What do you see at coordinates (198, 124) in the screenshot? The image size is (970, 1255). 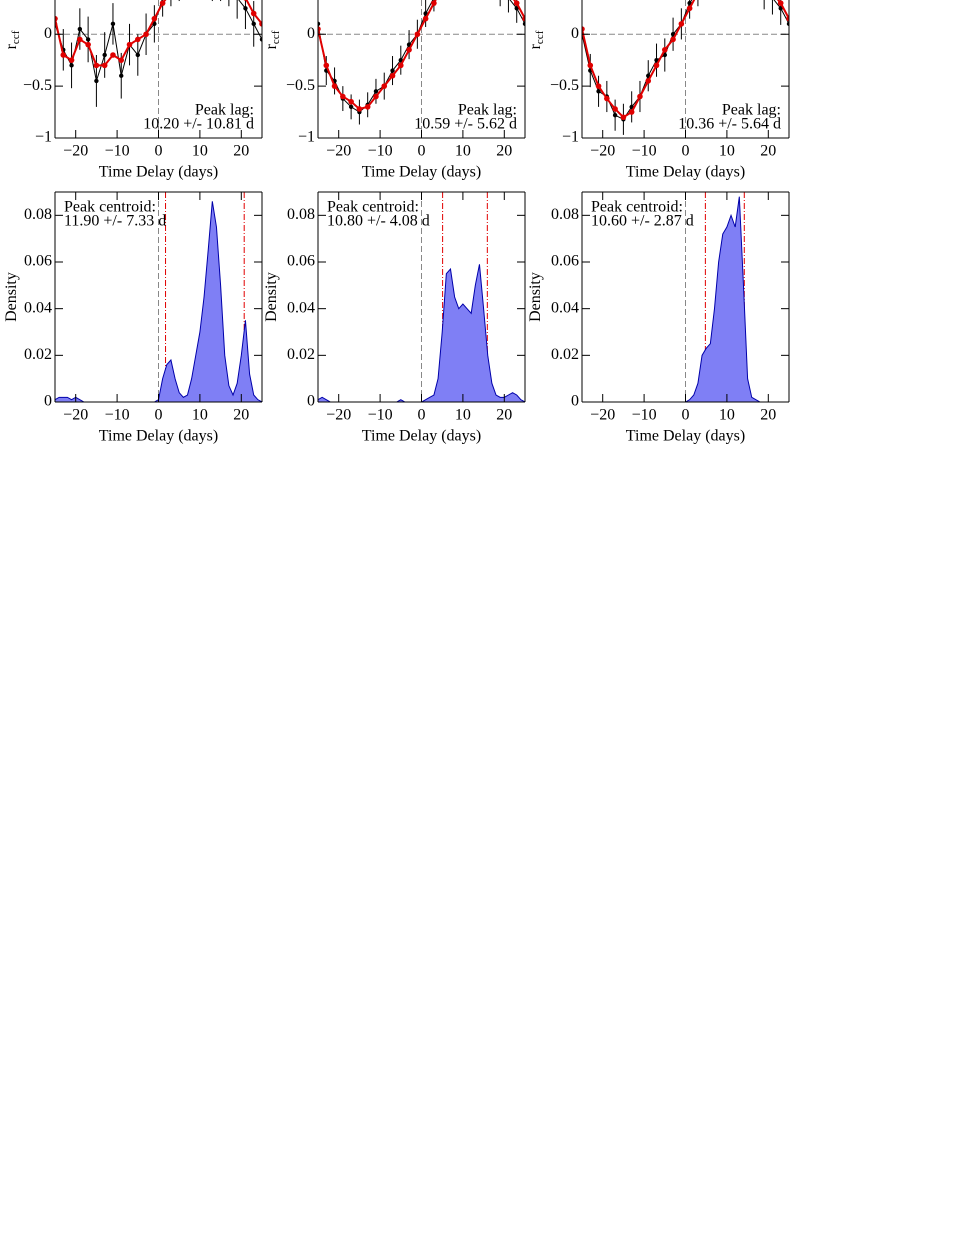 I see `annotation: 10.20 +/- 10.81 d` at bounding box center [198, 124].